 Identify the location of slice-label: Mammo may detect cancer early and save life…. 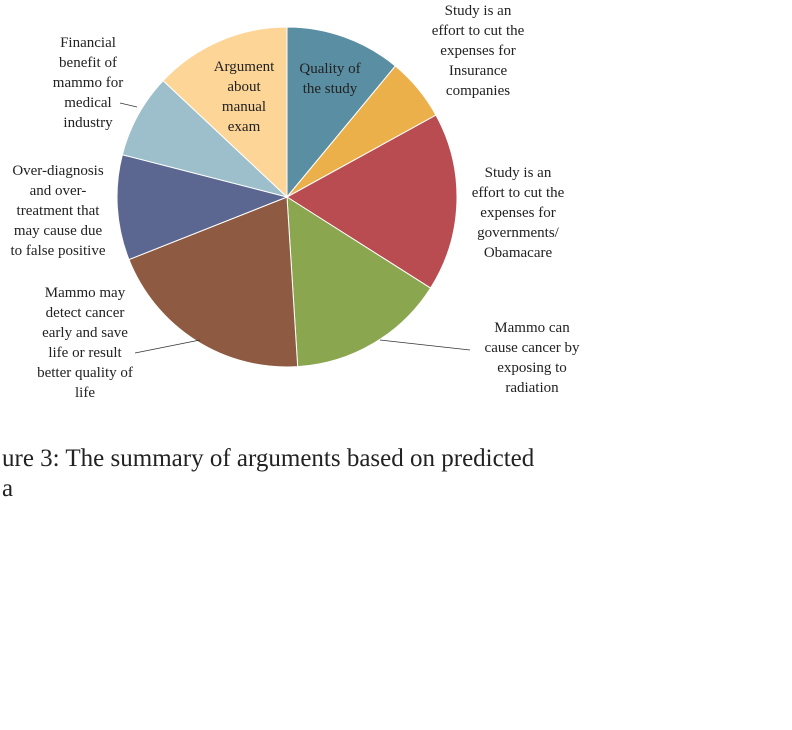
(85, 343).